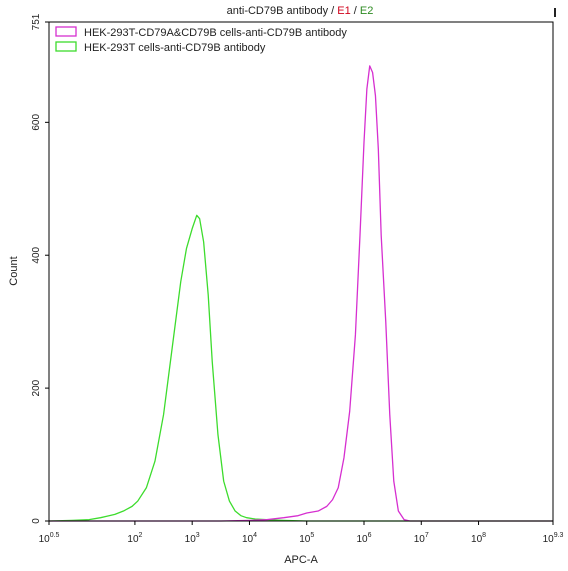  What do you see at coordinates (249, 538) in the screenshot?
I see `x-tick-label: 10⁴` at bounding box center [249, 538].